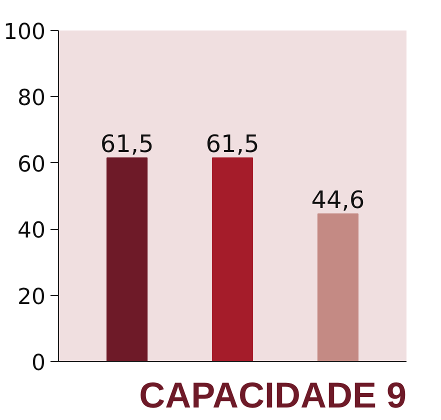 This screenshot has height=420, width=441. Describe the element at coordinates (39, 363) in the screenshot. I see `y-tick-label: 0` at that location.